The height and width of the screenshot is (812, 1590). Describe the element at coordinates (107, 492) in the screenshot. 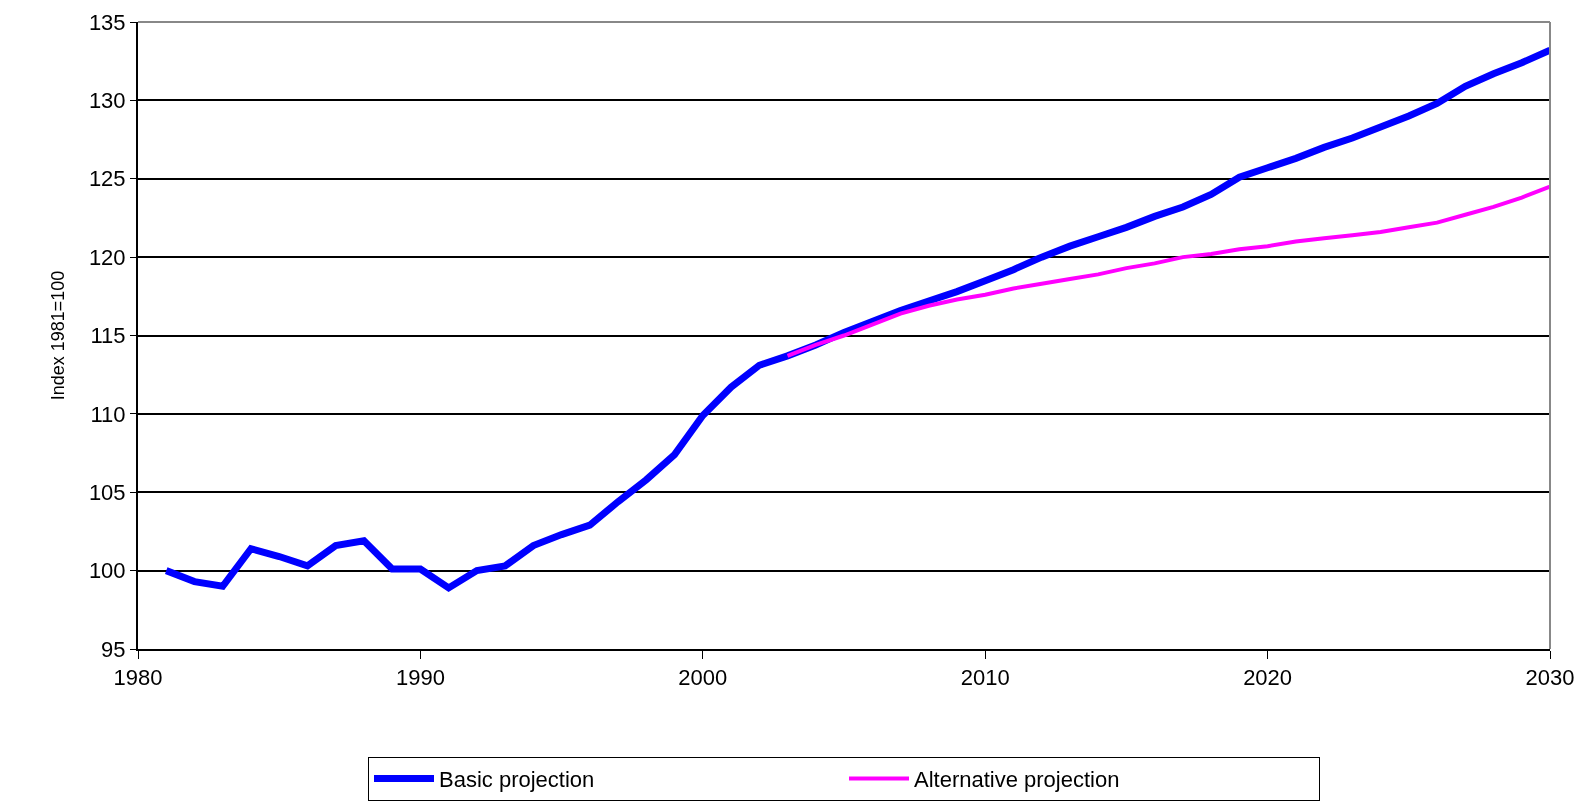

I see `y-tick-label: 105` at that location.